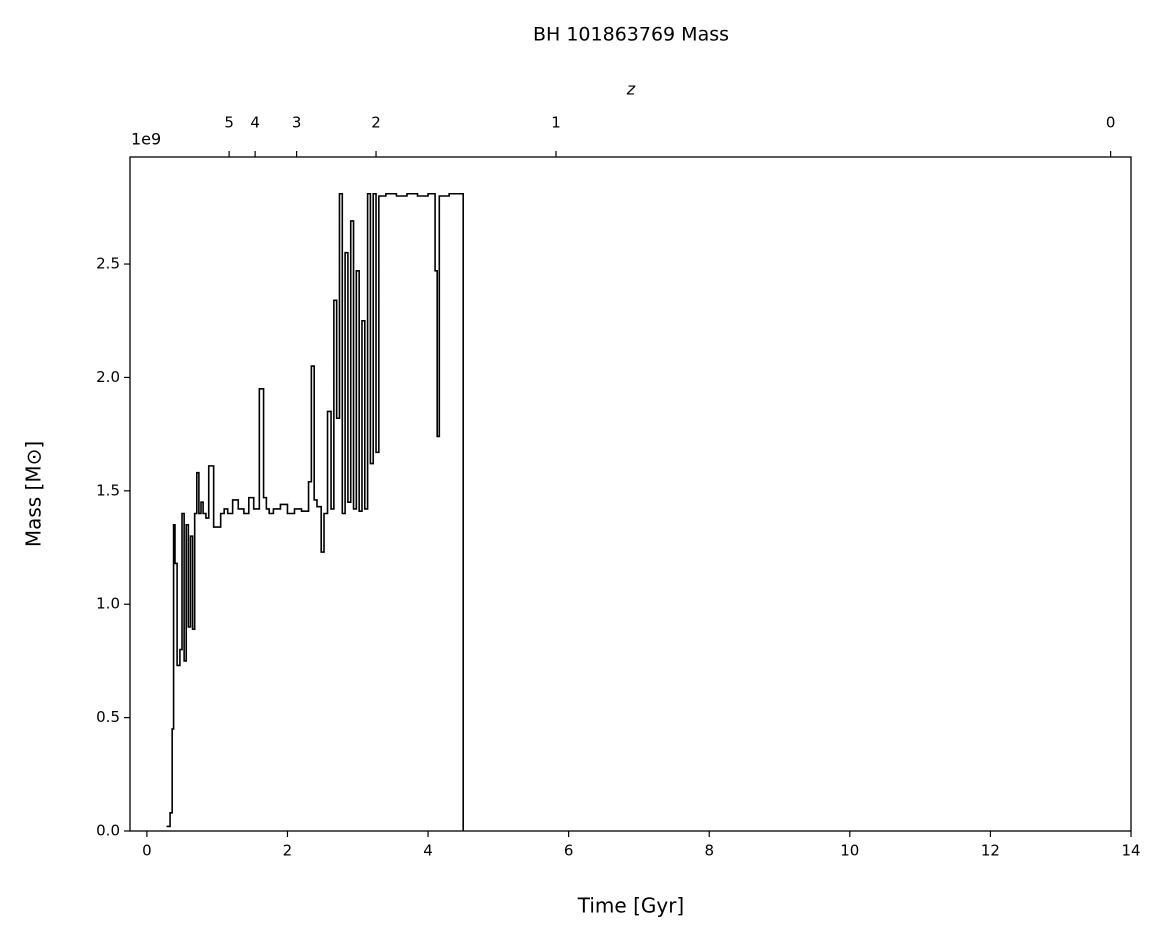 This screenshot has width=1169, height=944. I want to click on x2-tick-label: 4, so click(255, 123).